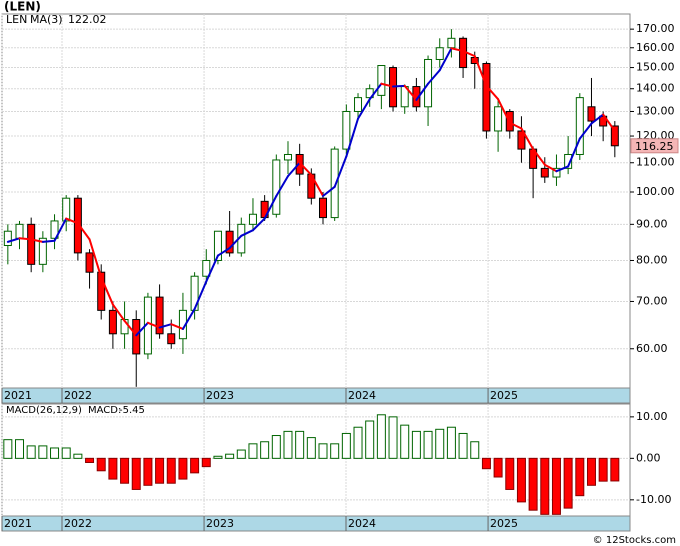 The image size is (680, 546). What do you see at coordinates (104, 410) in the screenshot?
I see `macd-prefix: MACD:` at bounding box center [104, 410].